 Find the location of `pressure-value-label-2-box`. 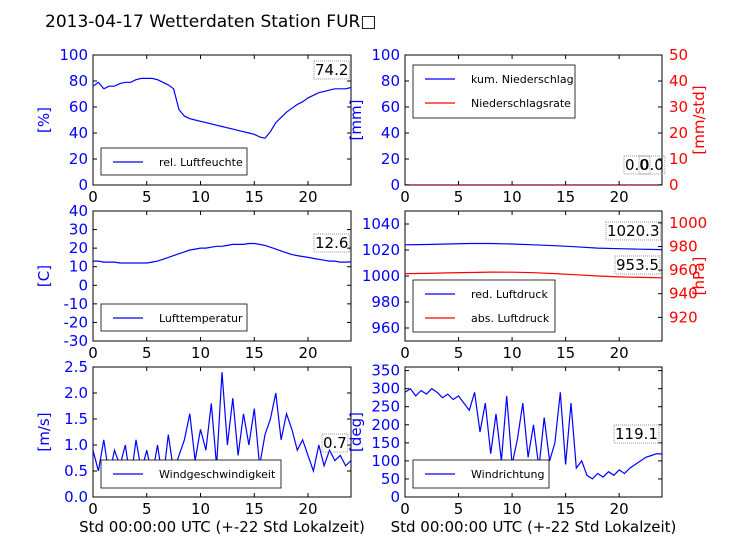

pressure-value-label-2-box is located at coordinates (637, 265).